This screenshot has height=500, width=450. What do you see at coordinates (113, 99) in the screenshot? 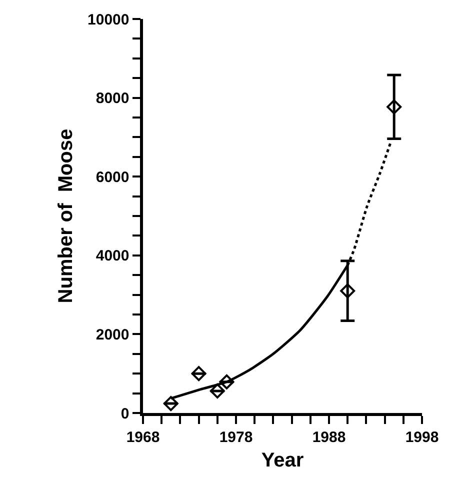
I see `y-tick-label: 8000` at bounding box center [113, 99].